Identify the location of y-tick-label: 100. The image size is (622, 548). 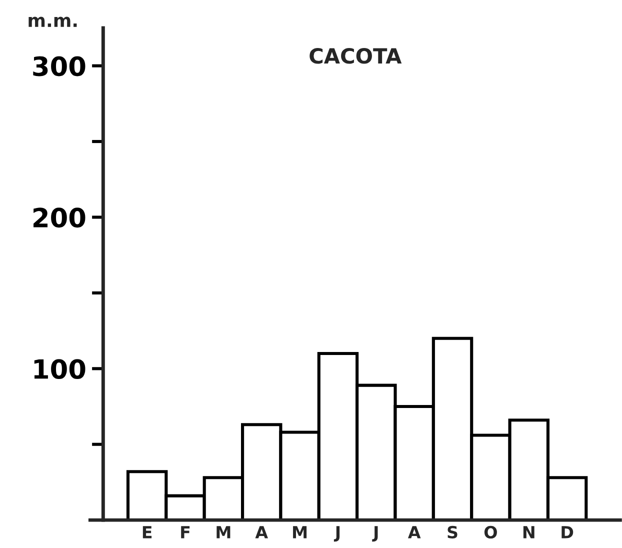
(60, 369).